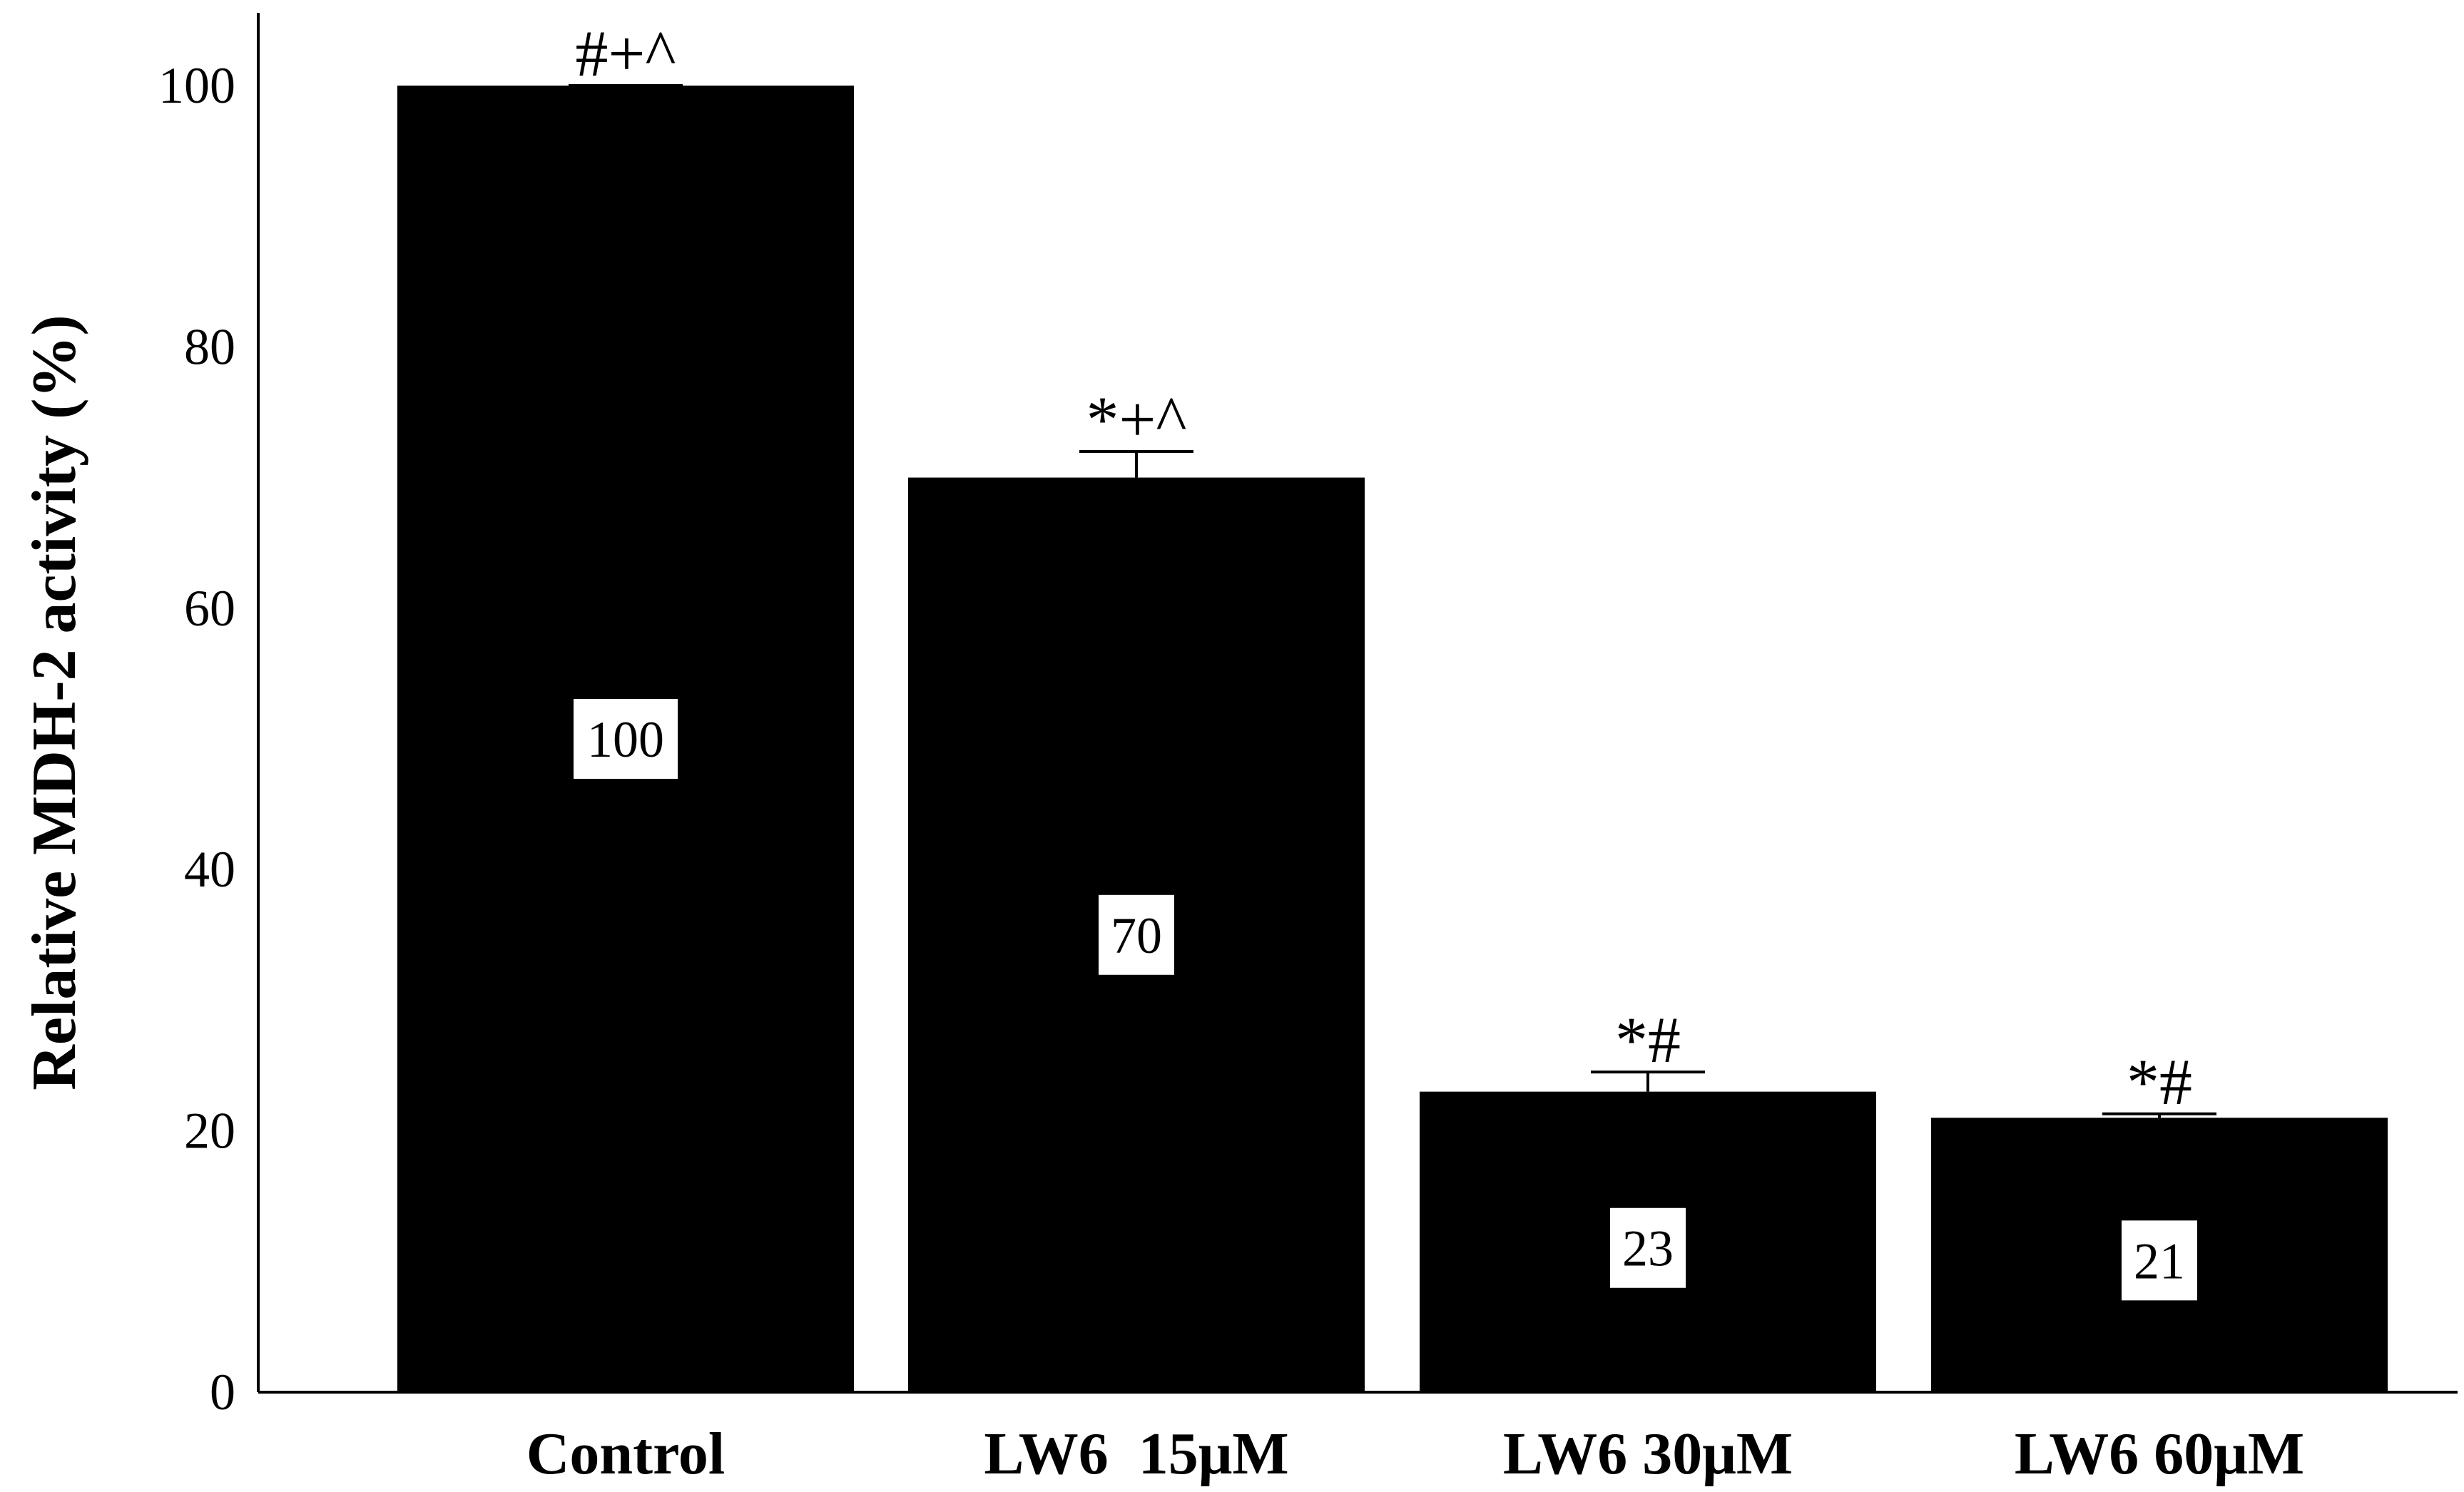  I want to click on y-tick-label: 40, so click(209, 870).